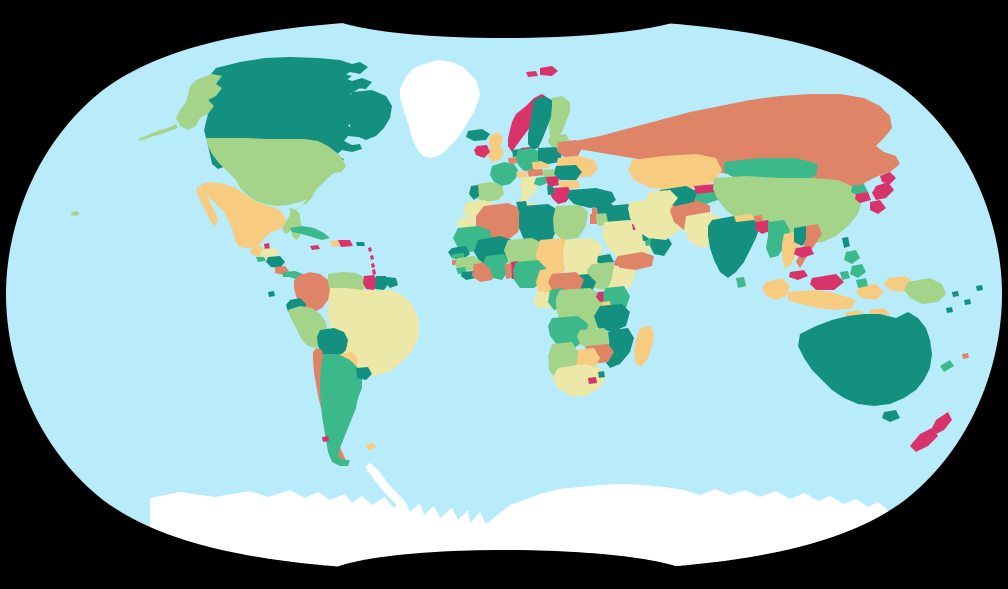  What do you see at coordinates (662, 199) in the screenshot?
I see `country-turkmenistan` at bounding box center [662, 199].